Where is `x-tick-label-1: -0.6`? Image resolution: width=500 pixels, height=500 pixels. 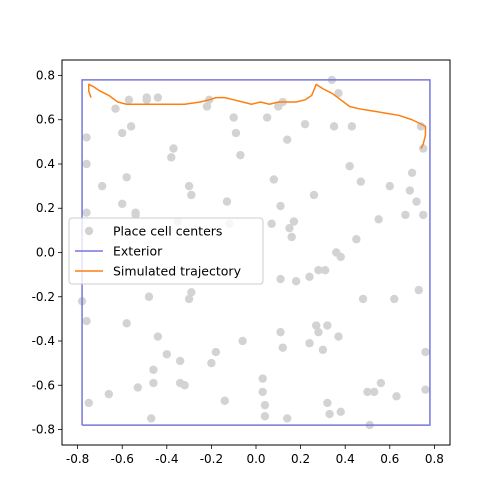 x-tick-label-1: -0.6 is located at coordinates (121, 459).